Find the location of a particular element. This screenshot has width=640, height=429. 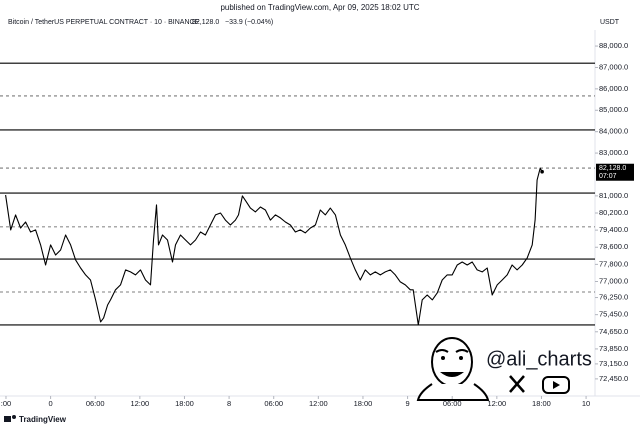

y-tick-label: 80,200.0 is located at coordinates (613, 212).